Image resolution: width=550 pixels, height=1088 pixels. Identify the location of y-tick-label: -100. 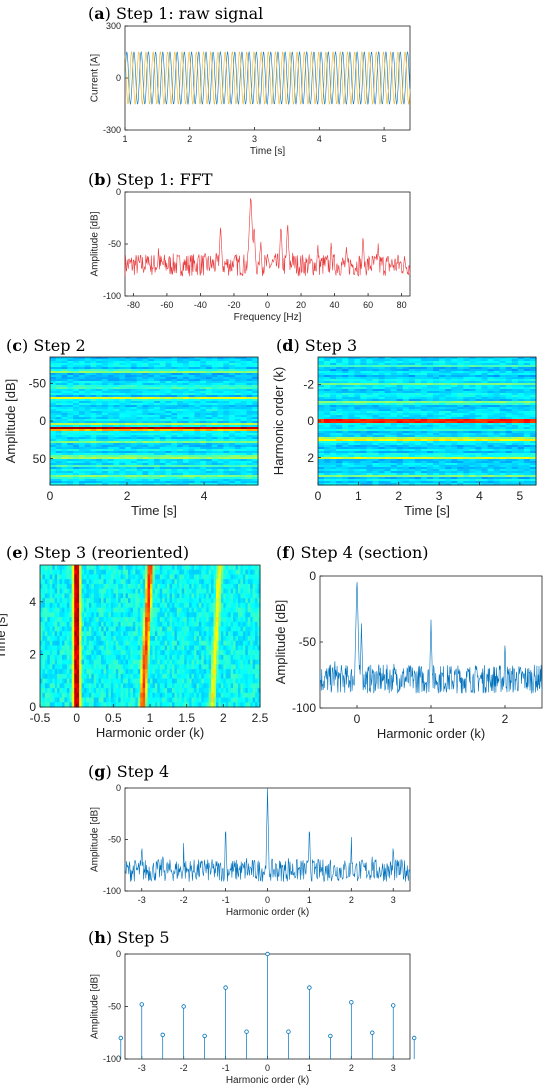
(304, 708).